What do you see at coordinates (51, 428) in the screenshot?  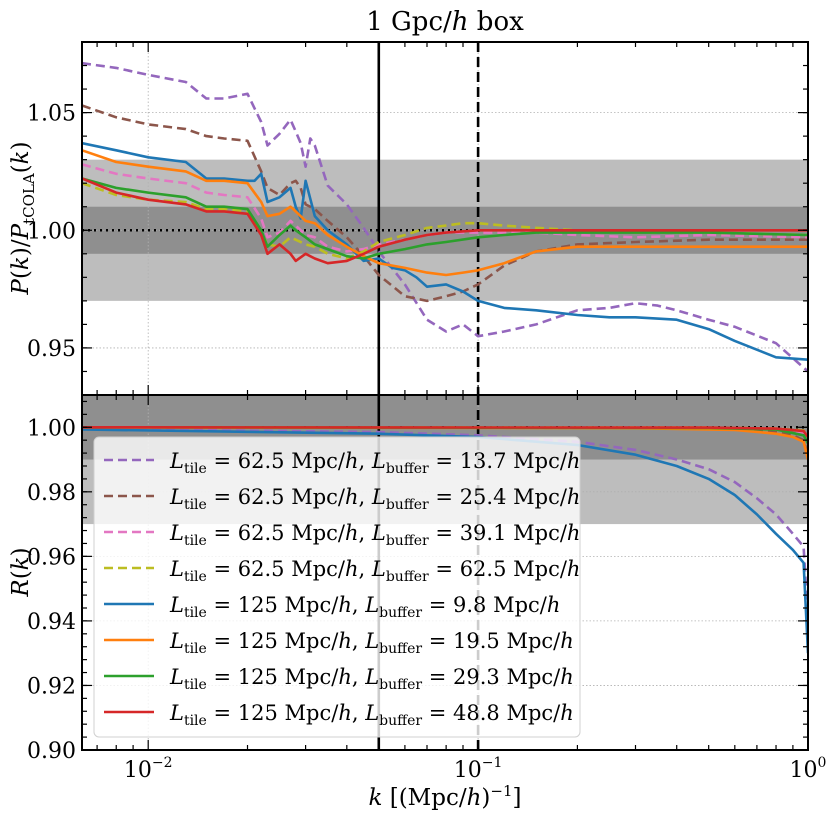 I see `bot-y-tick-label: 1.00` at bounding box center [51, 428].